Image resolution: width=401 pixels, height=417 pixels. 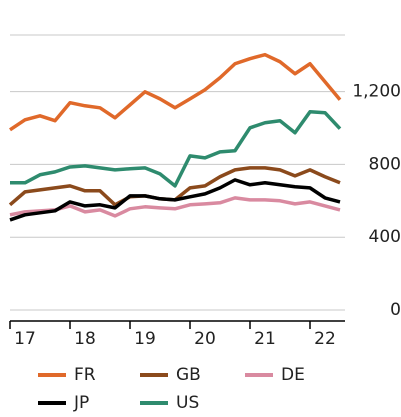 I want to click on x-tick-label: 22, so click(x=325, y=339).